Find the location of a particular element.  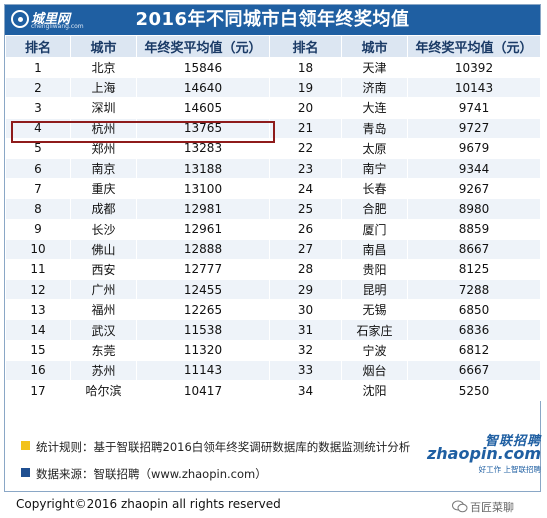

rank-cell: 29 is located at coordinates (305, 290).